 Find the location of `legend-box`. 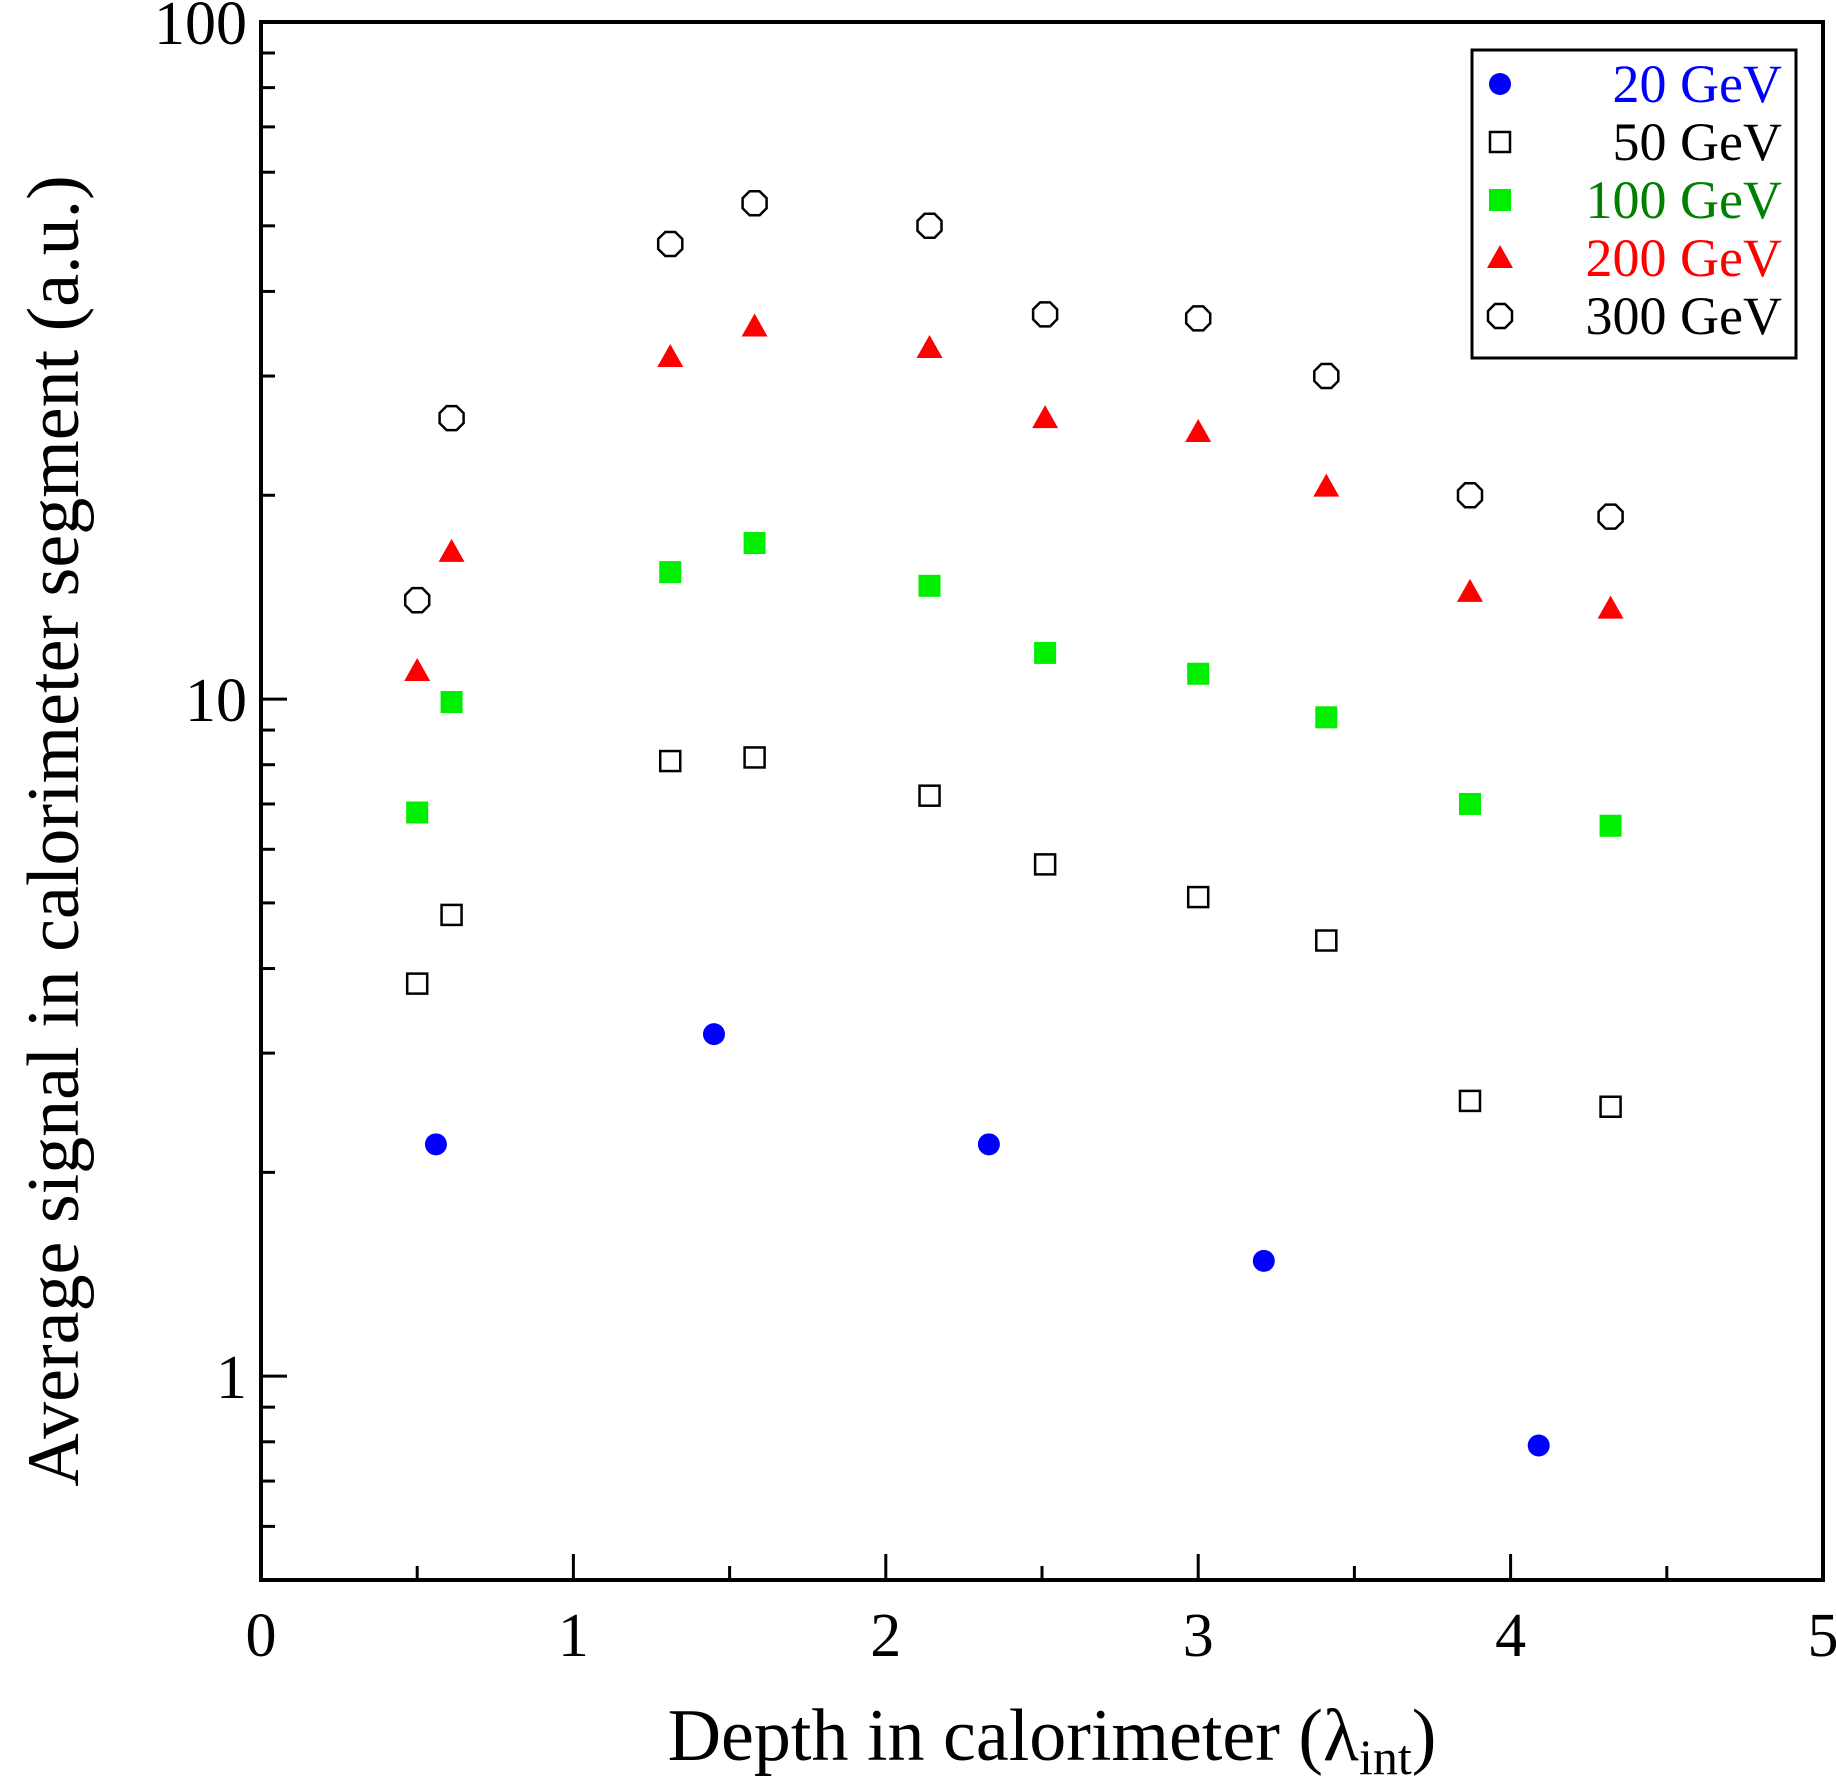

legend-box is located at coordinates (1634, 204).